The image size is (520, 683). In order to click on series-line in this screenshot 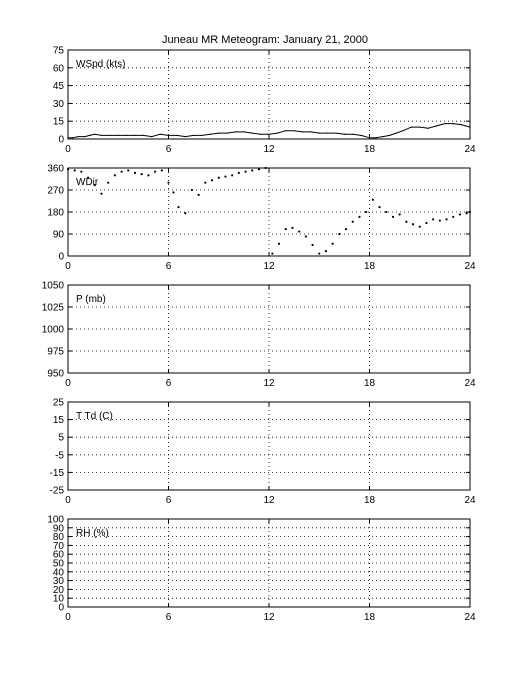, I will do `click(269, 131)`.